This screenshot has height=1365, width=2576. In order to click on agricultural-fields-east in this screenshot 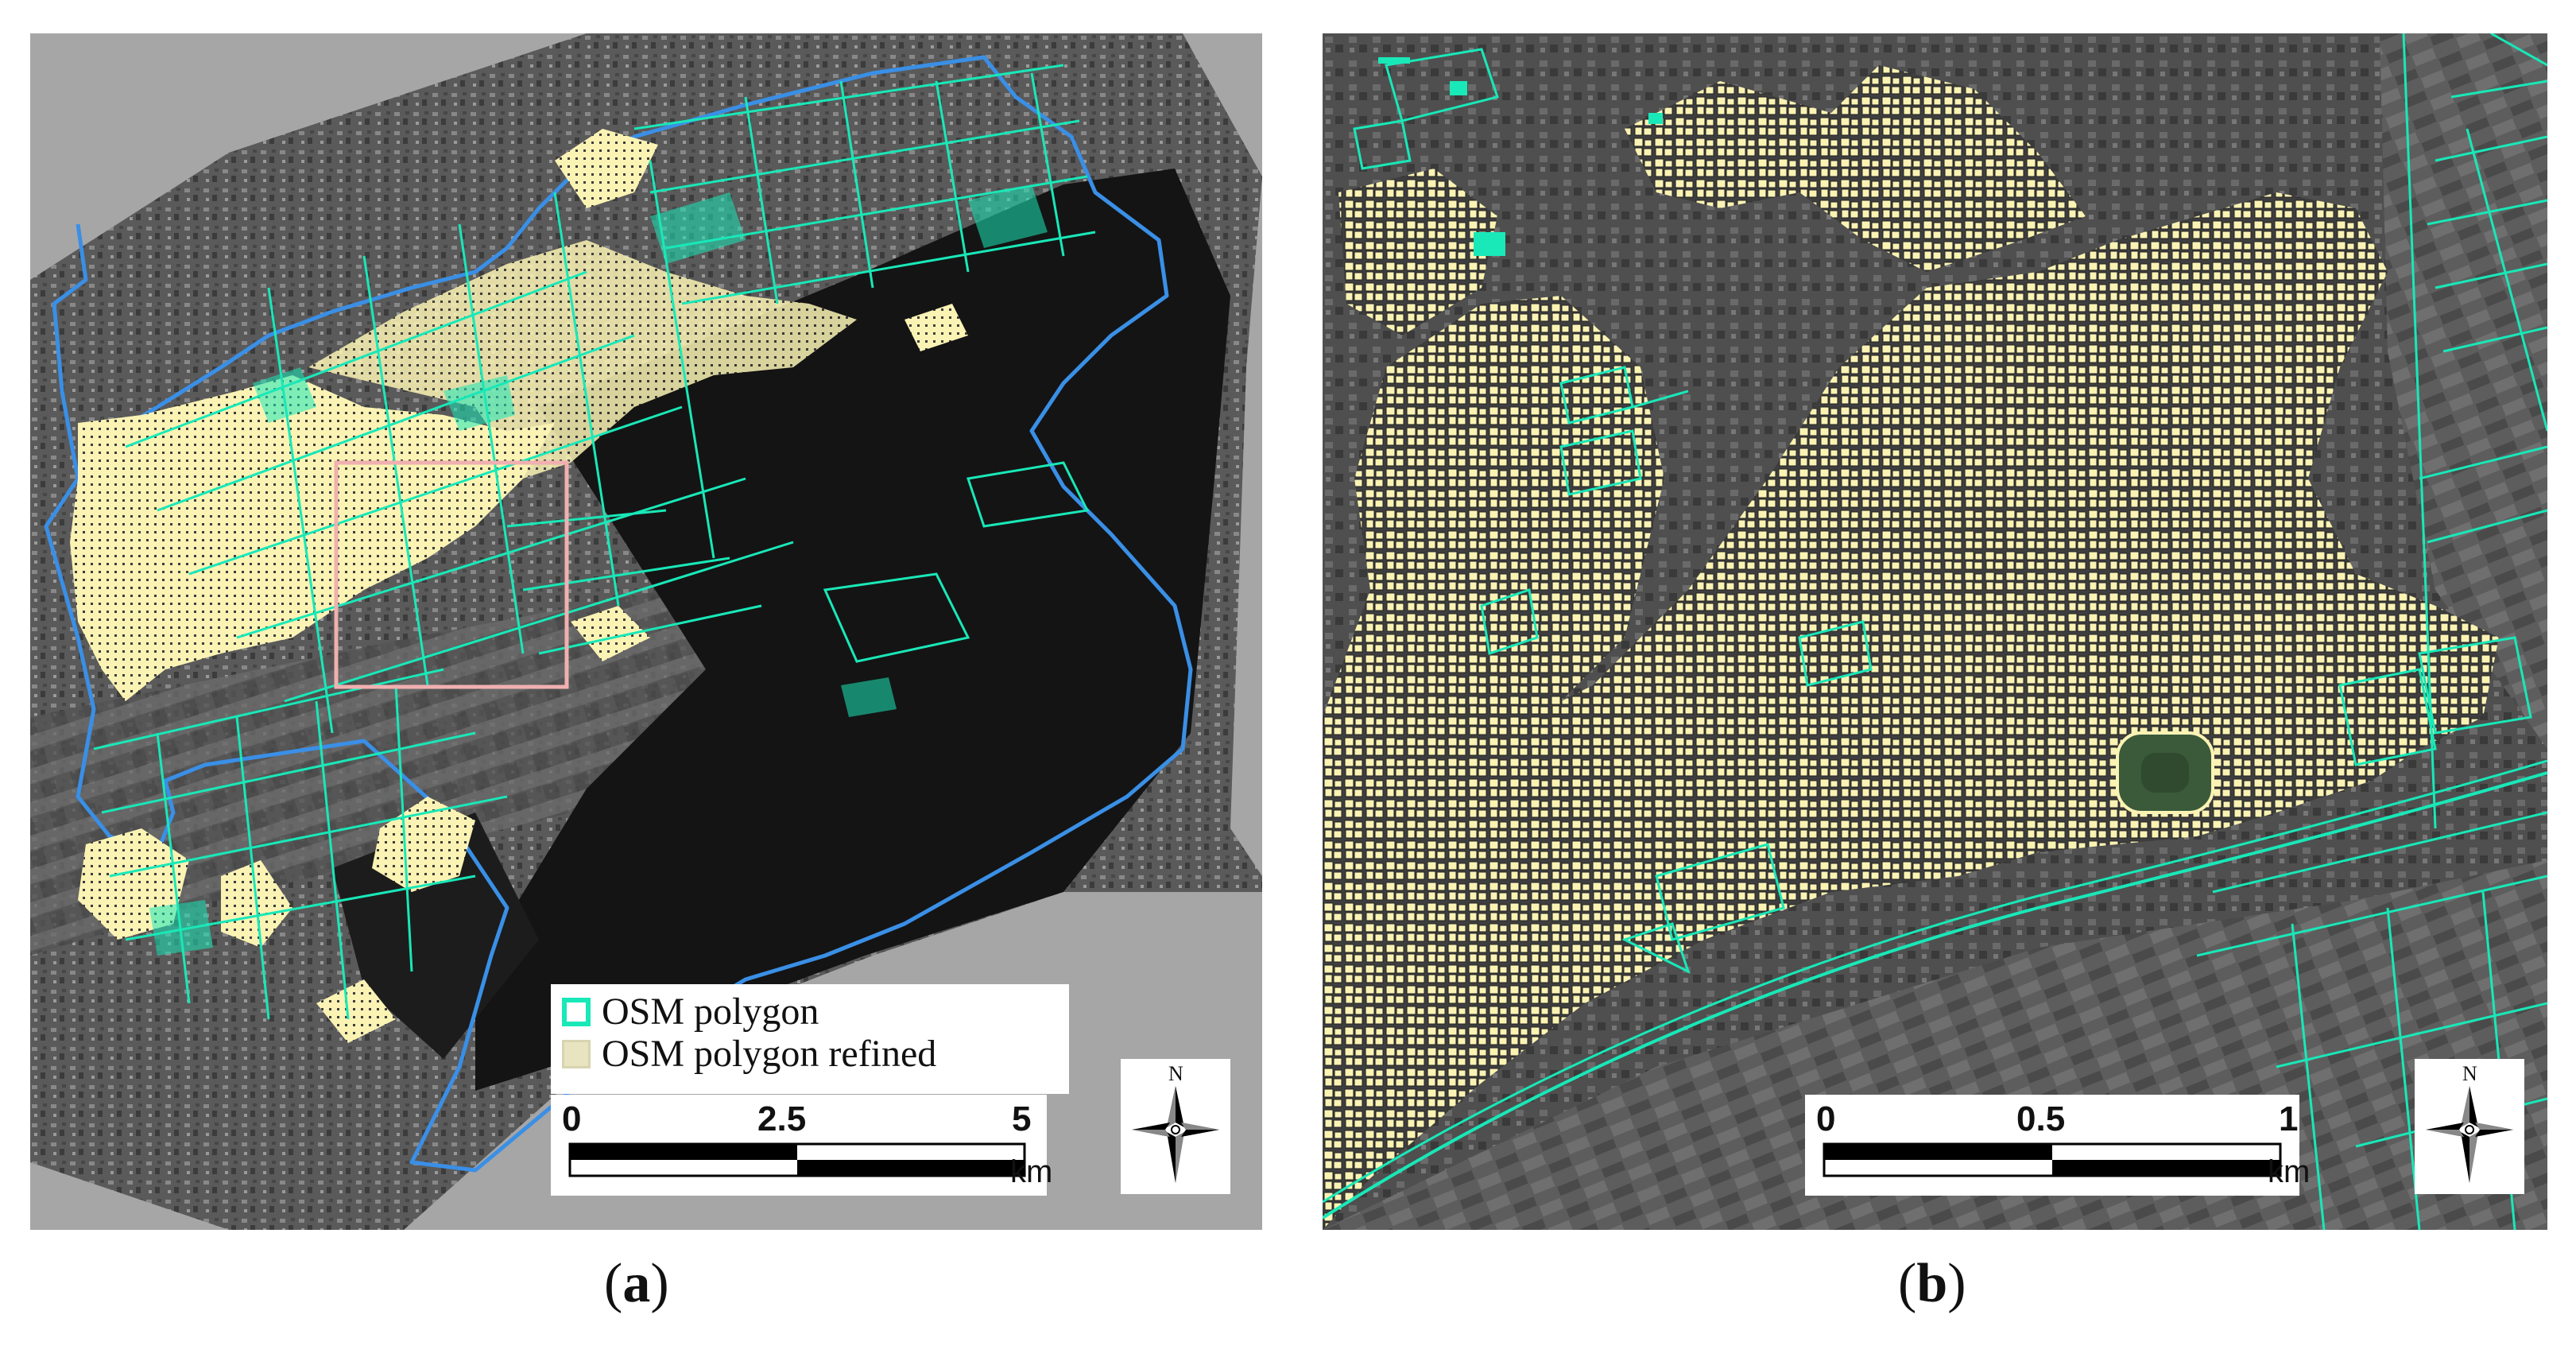, I will do `click(2463, 391)`.